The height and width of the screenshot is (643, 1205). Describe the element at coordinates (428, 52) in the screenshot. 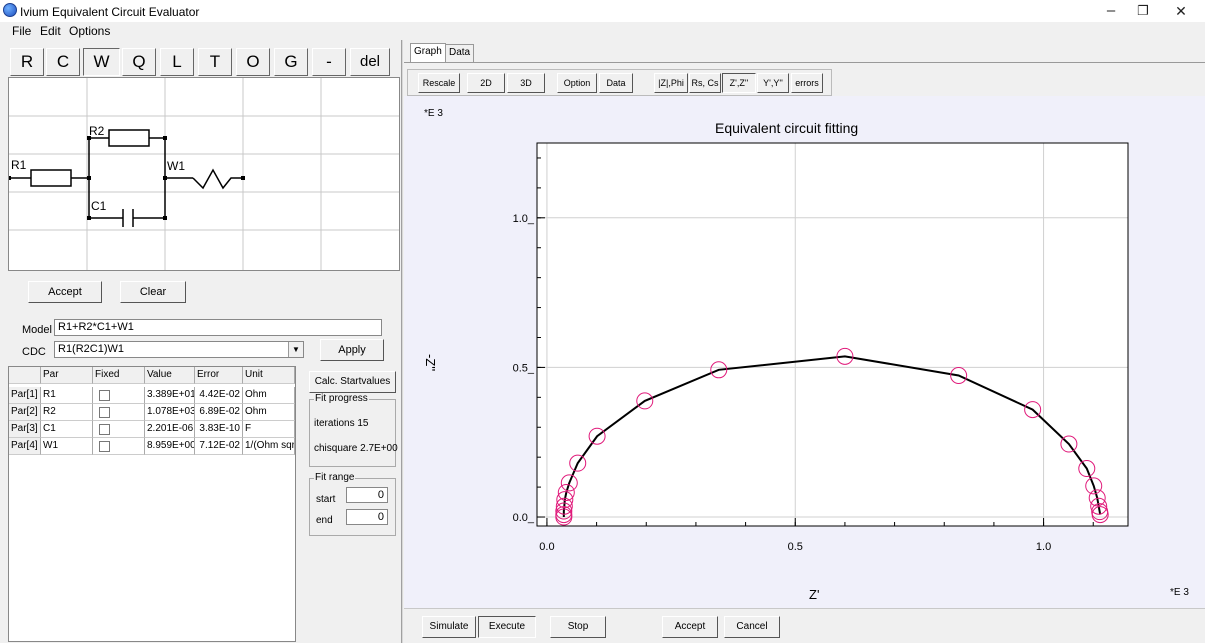

I see `tab-graph: Graph` at that location.